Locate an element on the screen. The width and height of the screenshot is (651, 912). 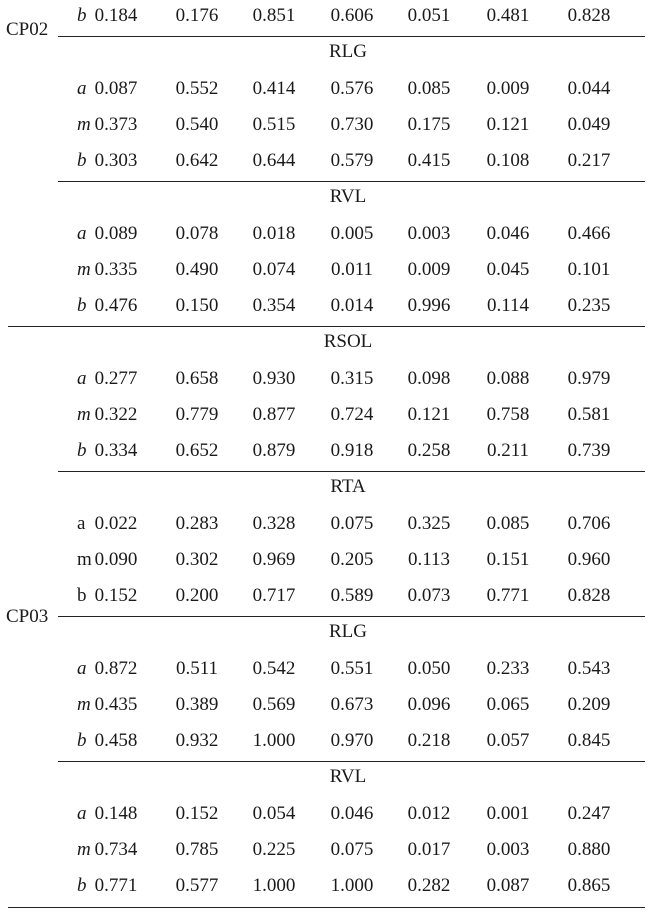
table-cell: 0.098 is located at coordinates (429, 378).